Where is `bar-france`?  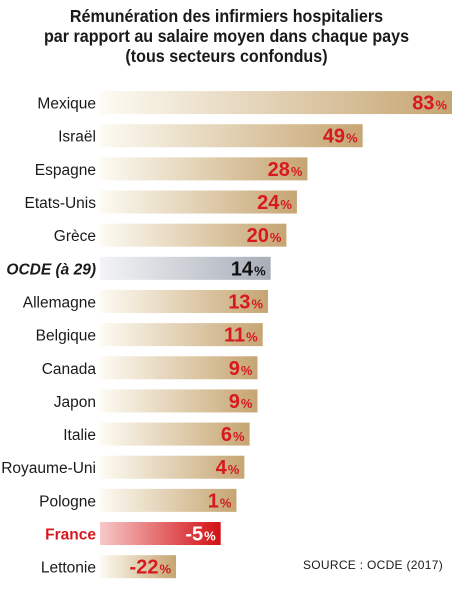
bar-france is located at coordinates (160, 534).